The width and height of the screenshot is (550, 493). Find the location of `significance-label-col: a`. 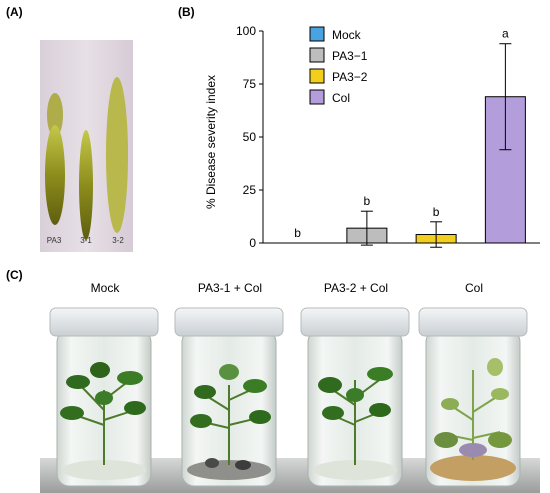

significance-label-col: a is located at coordinates (505, 34).